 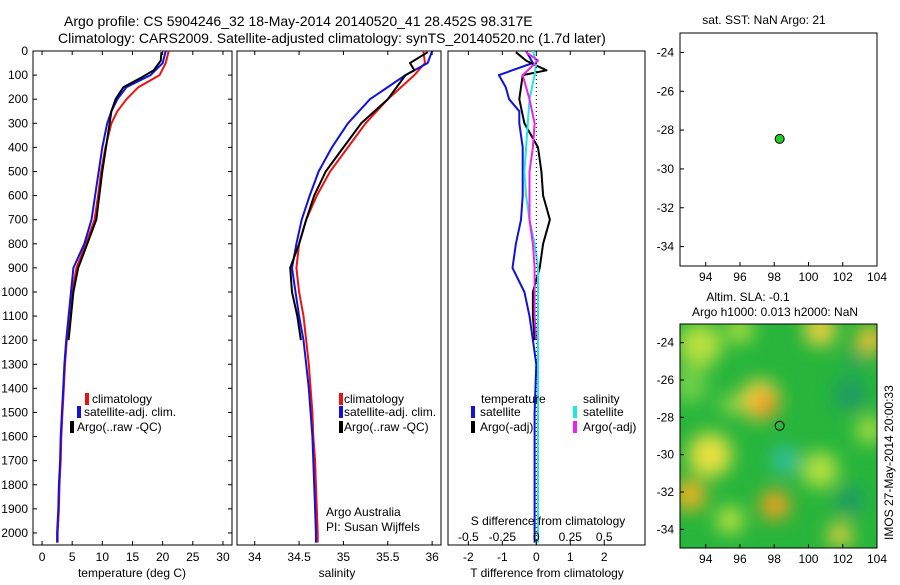 I want to click on x-tick-label: 15, so click(x=133, y=557).